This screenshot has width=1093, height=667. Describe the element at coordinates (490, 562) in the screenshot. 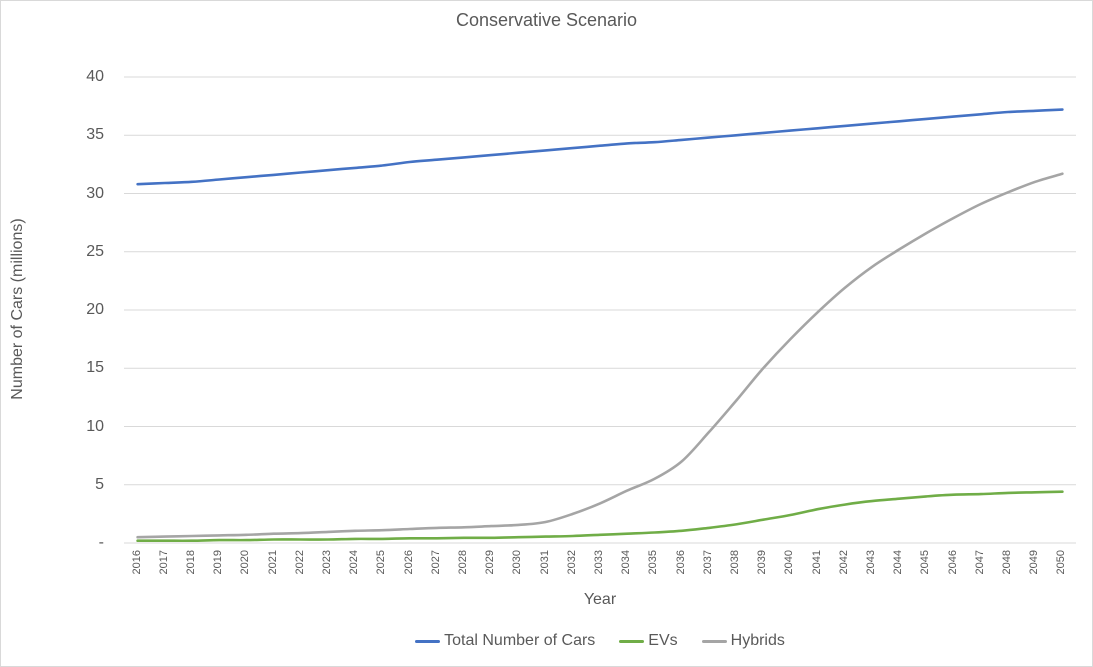

I see `x-tick-label: 2029` at that location.